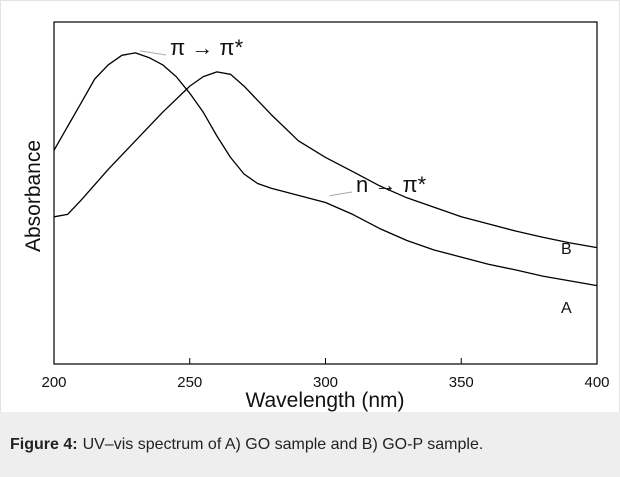 This screenshot has height=477, width=620. What do you see at coordinates (324, 400) in the screenshot?
I see `x-axis-title: Wavelength (nm)` at bounding box center [324, 400].